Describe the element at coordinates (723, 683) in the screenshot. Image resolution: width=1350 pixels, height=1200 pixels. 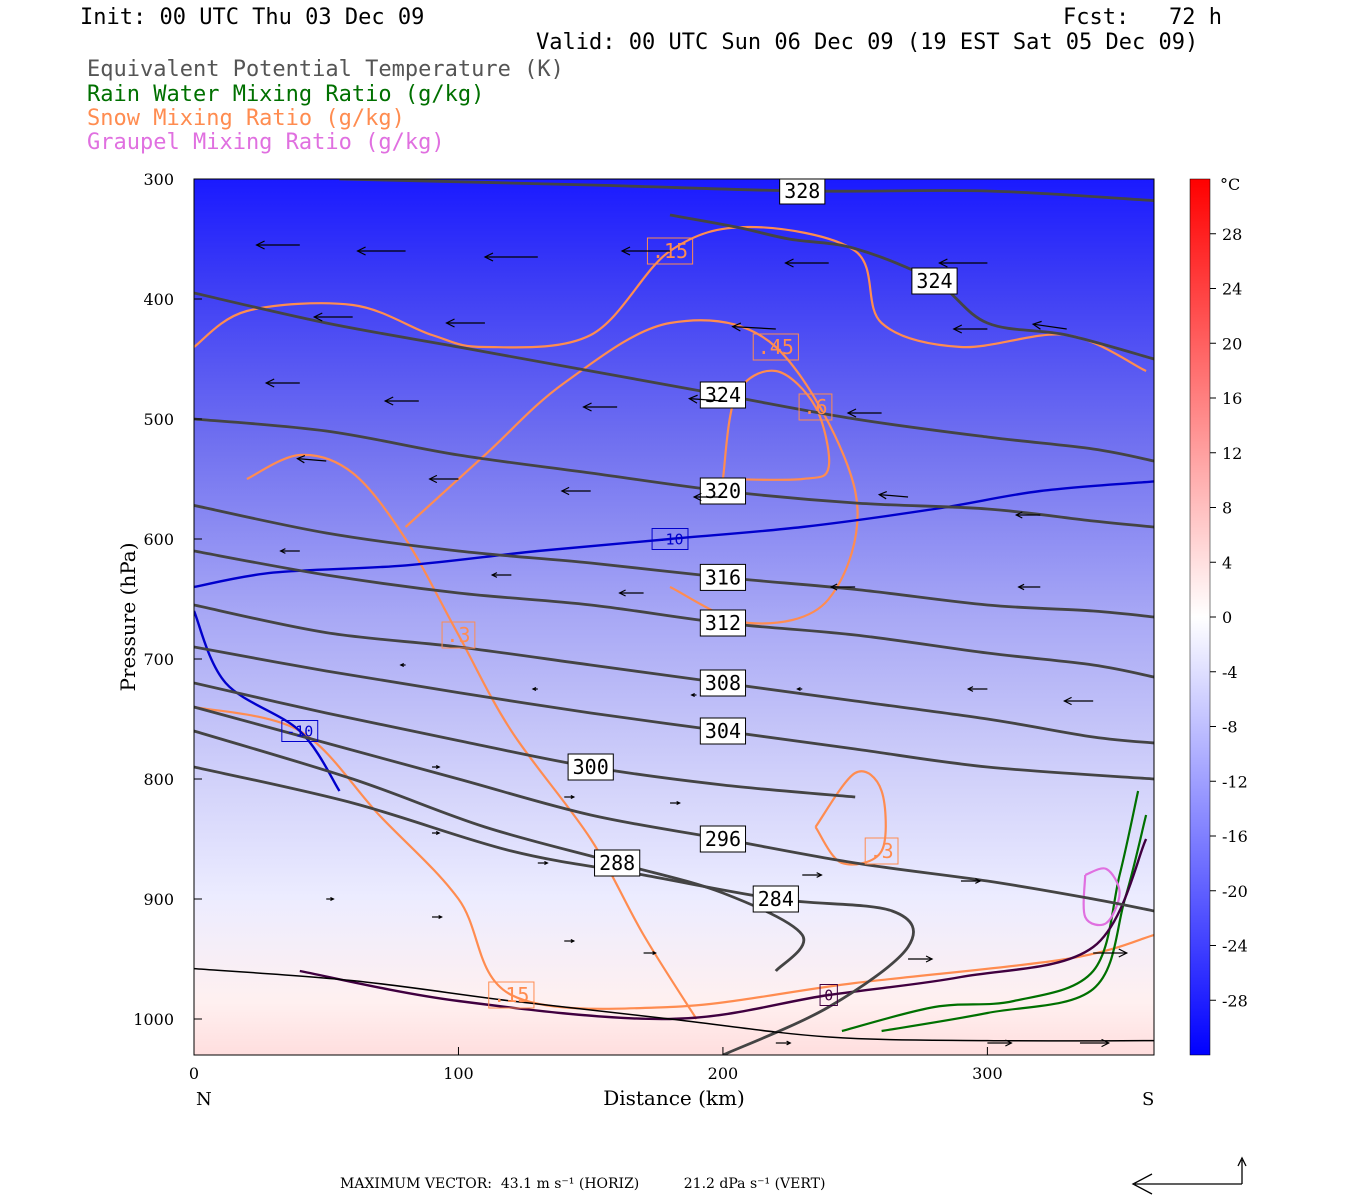
I see `theta-e-contour-6-label-box` at that location.